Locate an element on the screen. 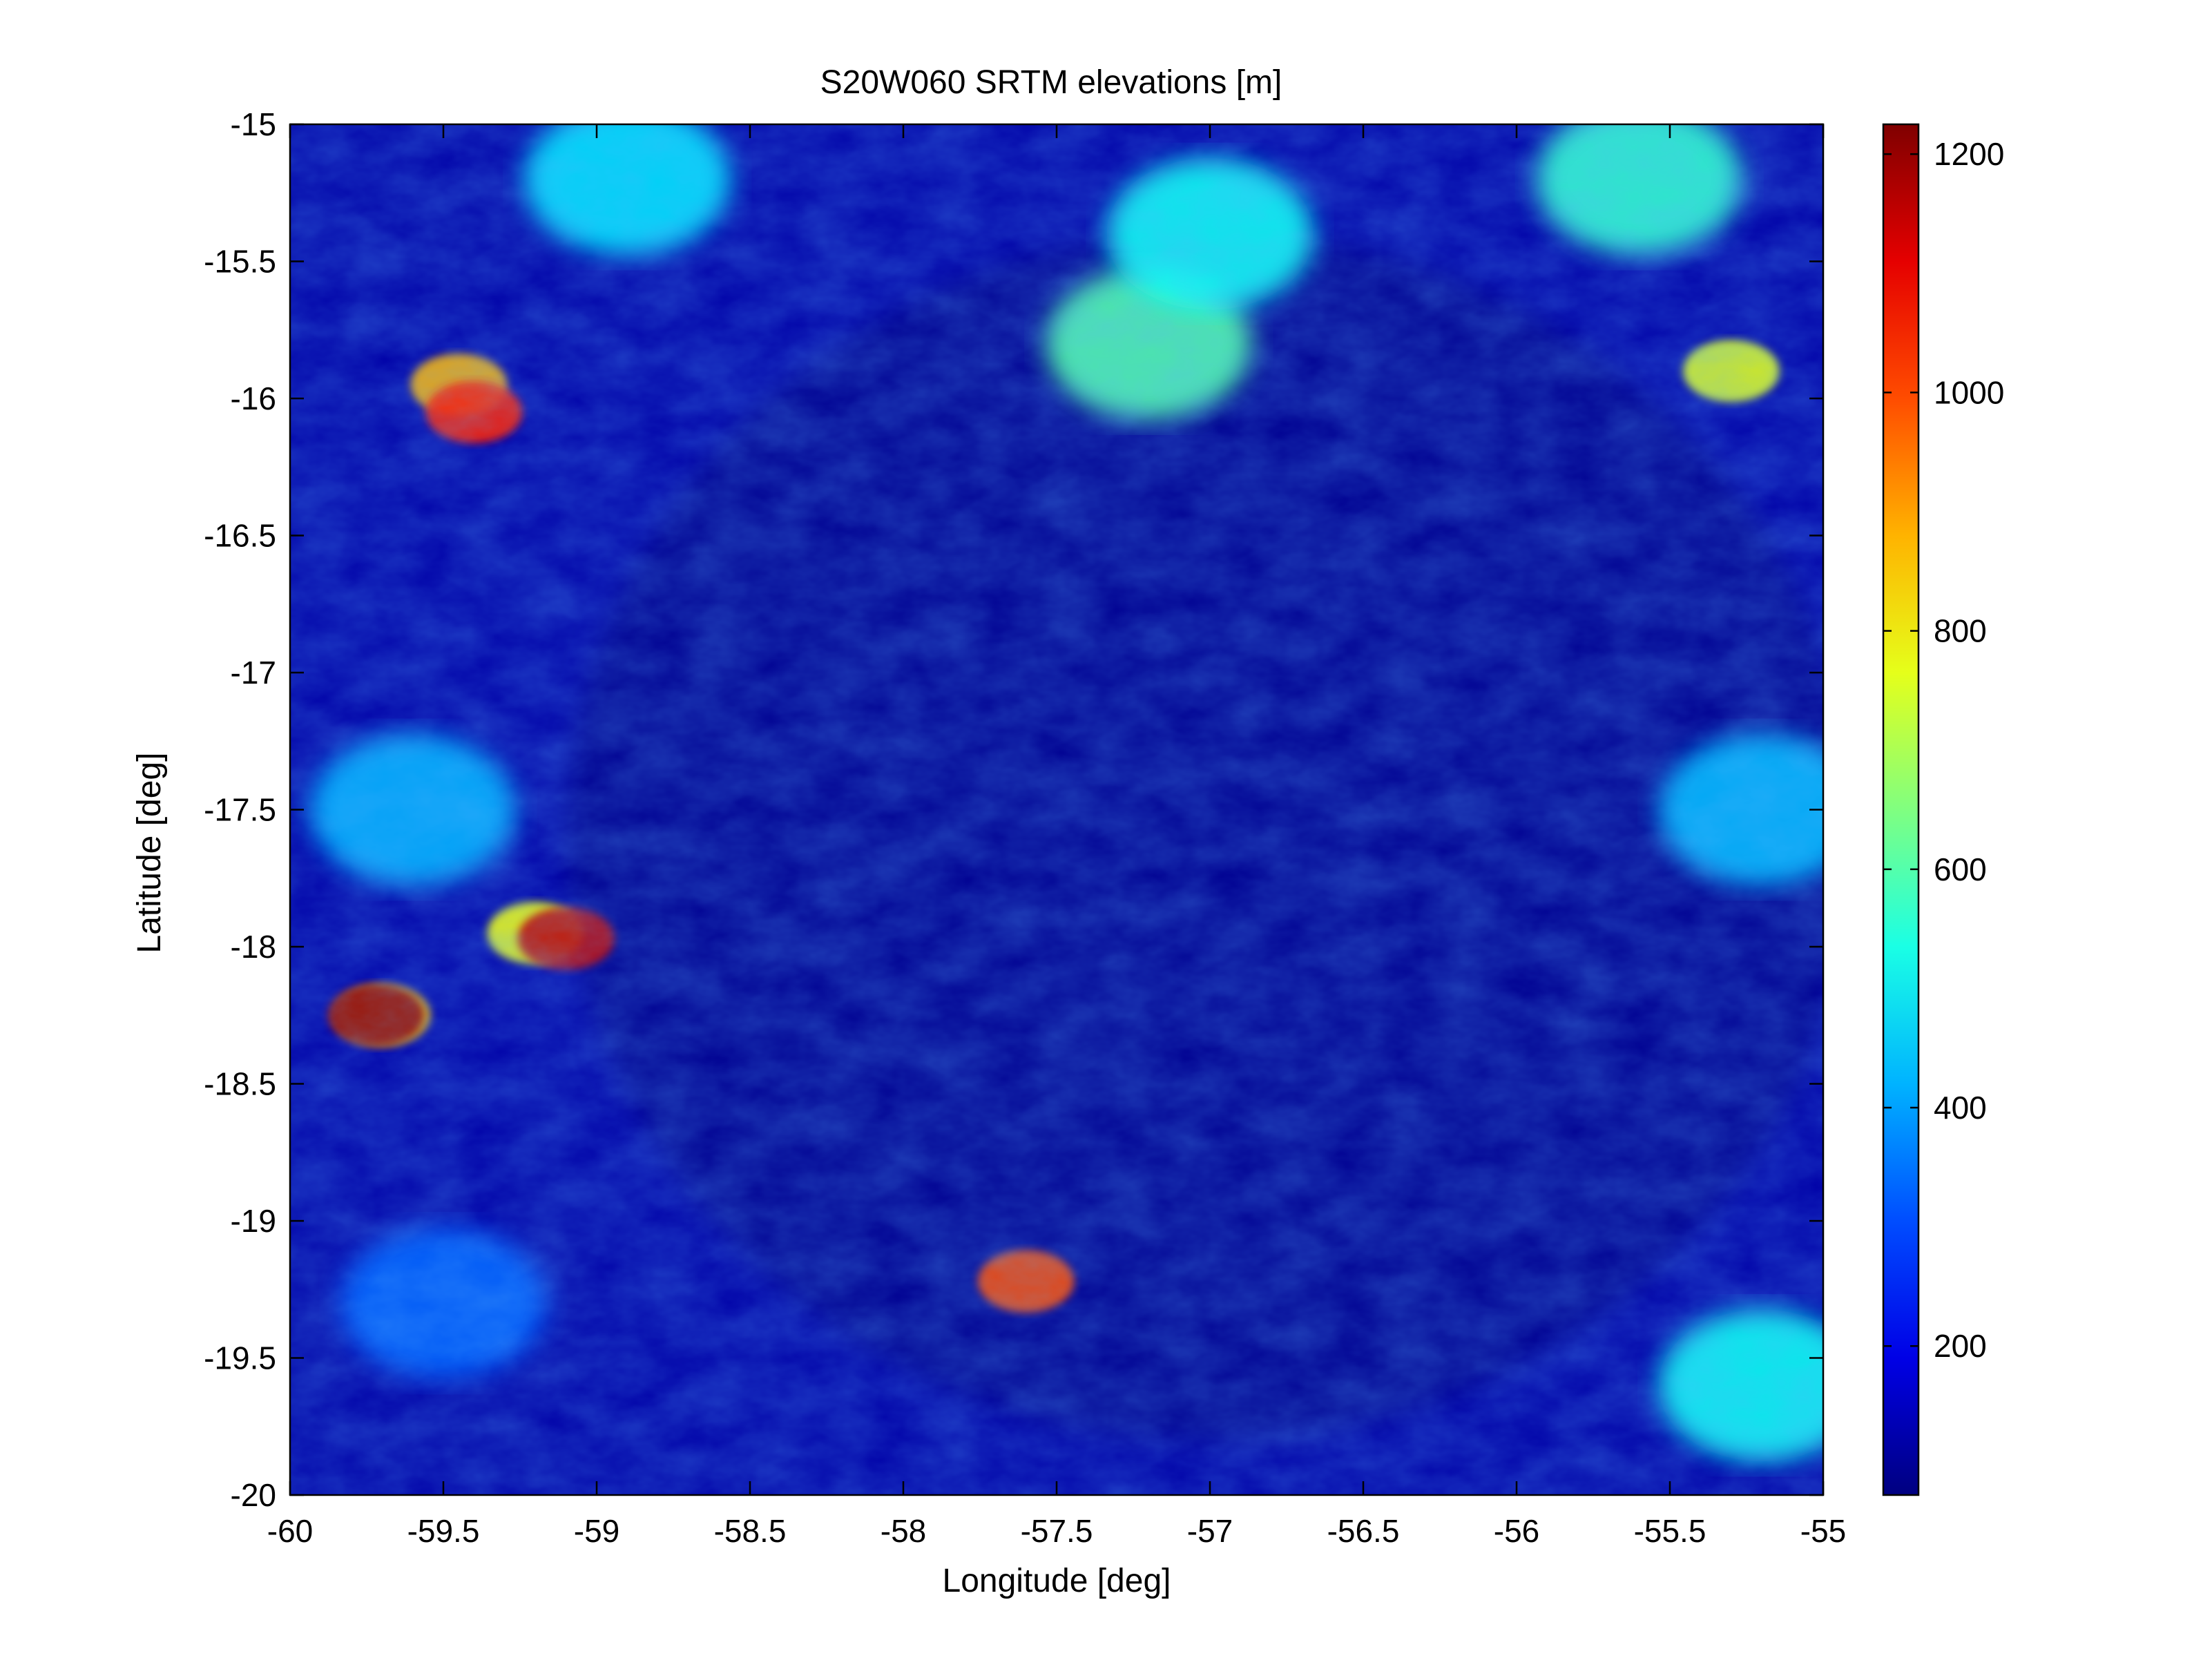  colorbar-ticks: 200 400 600 800 1000 1200 is located at coordinates (1943, 750).